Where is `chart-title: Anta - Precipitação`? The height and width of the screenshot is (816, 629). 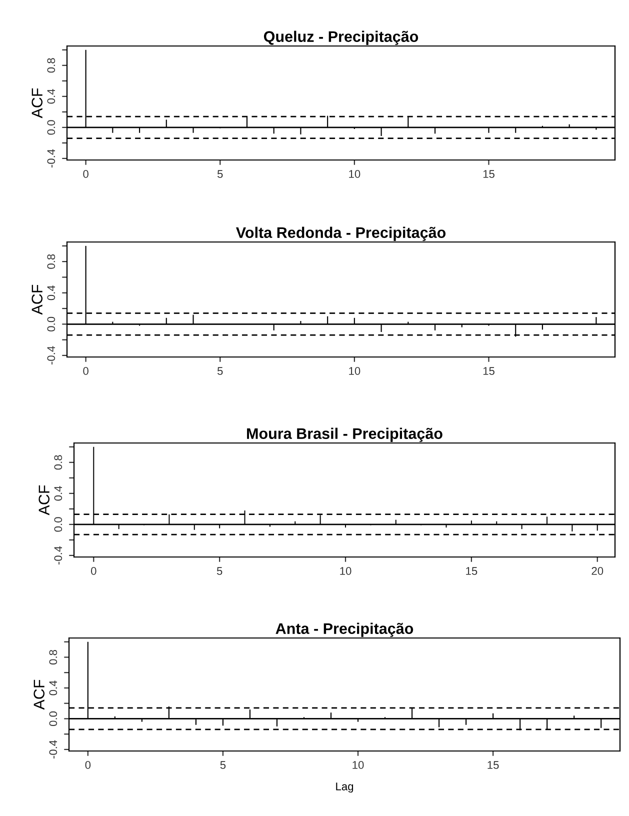 chart-title: Anta - Precipitação is located at coordinates (345, 630).